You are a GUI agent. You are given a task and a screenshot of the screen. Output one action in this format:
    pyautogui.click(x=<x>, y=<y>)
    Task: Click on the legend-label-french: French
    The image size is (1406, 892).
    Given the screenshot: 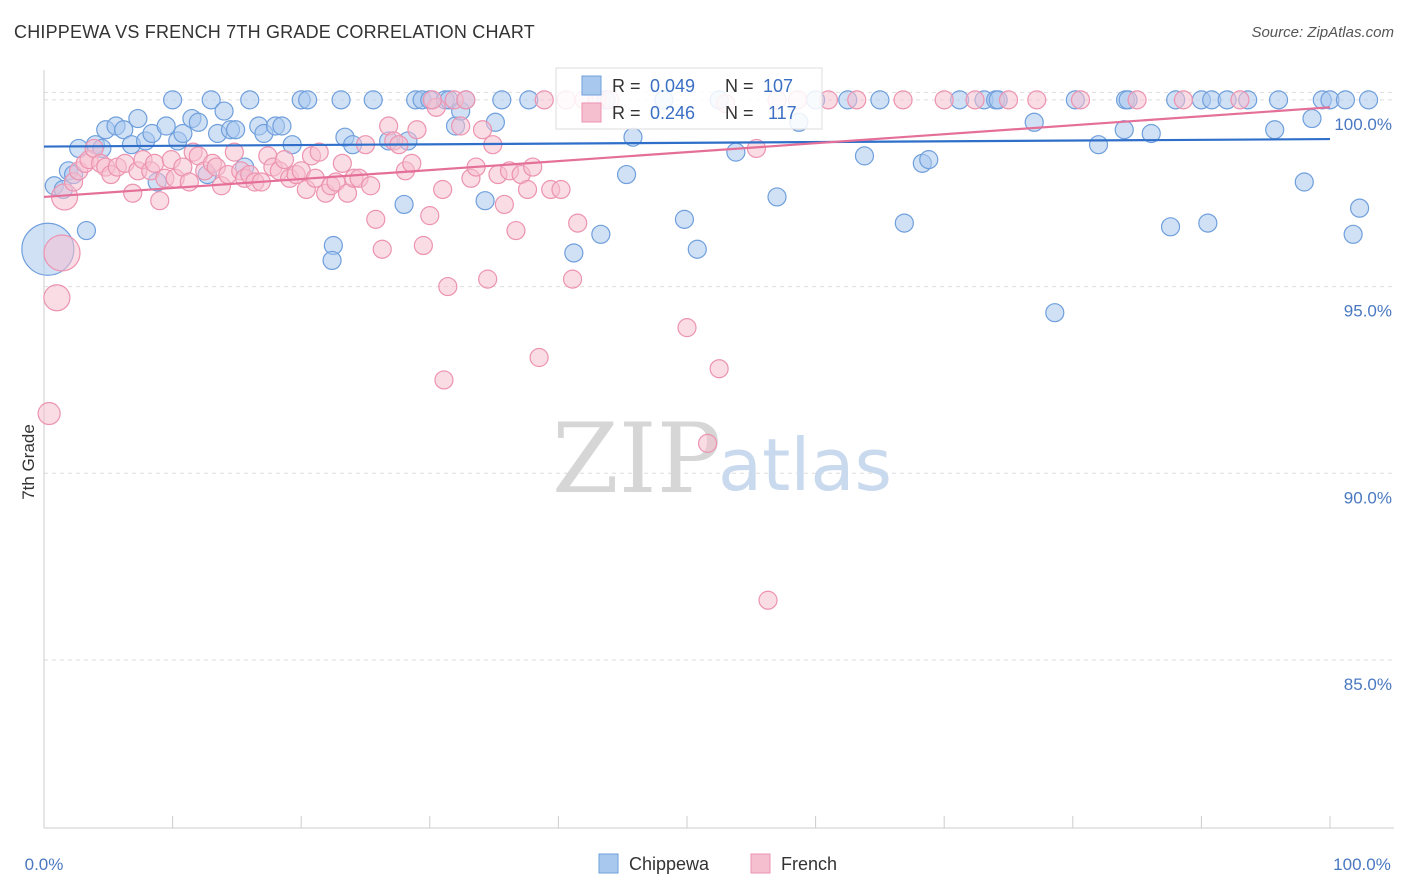 What is the action you would take?
    pyautogui.click(x=809, y=864)
    